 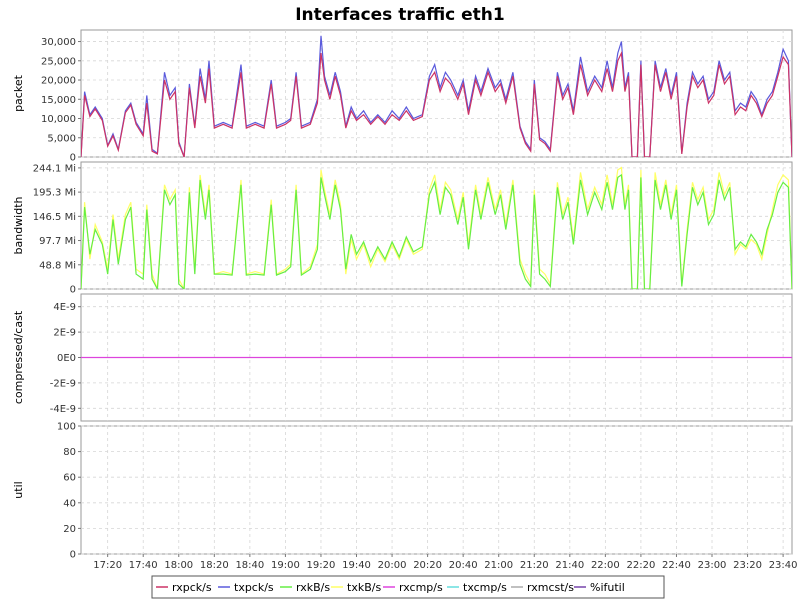 What do you see at coordinates (58, 81) in the screenshot?
I see `y-tick-label: 20,000` at bounding box center [58, 81].